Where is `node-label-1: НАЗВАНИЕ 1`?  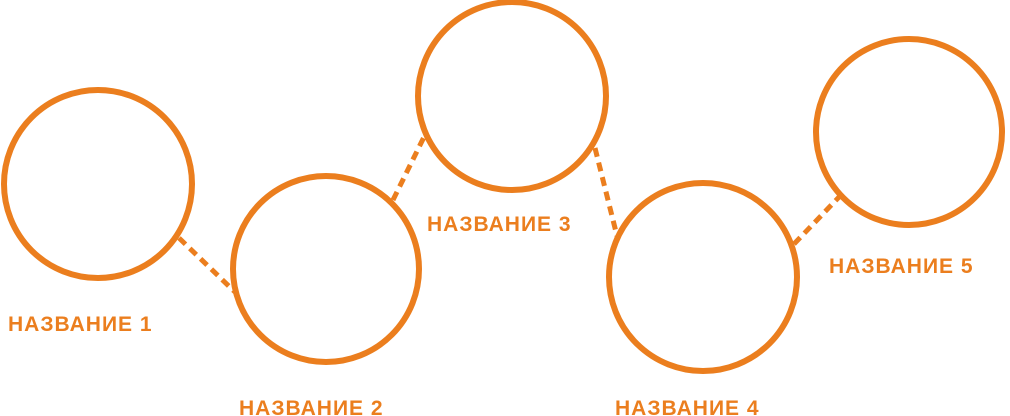
node-label-1: НАЗВАНИЕ 1 is located at coordinates (80, 324).